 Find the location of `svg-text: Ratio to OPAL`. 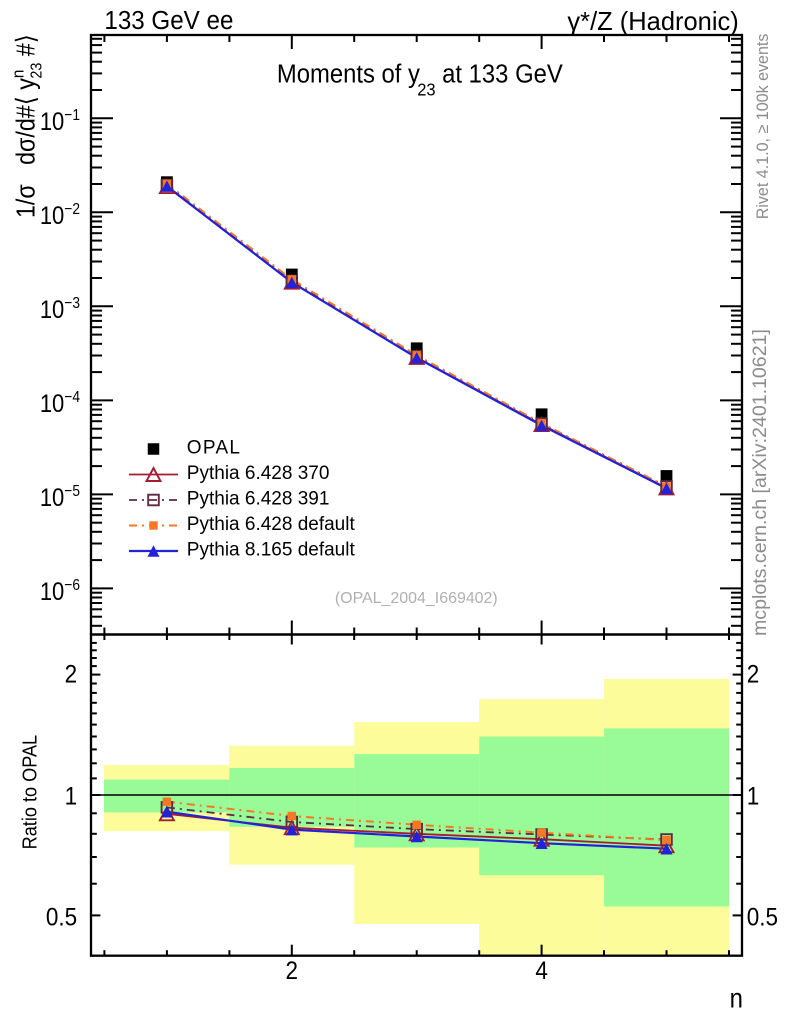

svg-text: Ratio to OPAL is located at coordinates (29, 792).